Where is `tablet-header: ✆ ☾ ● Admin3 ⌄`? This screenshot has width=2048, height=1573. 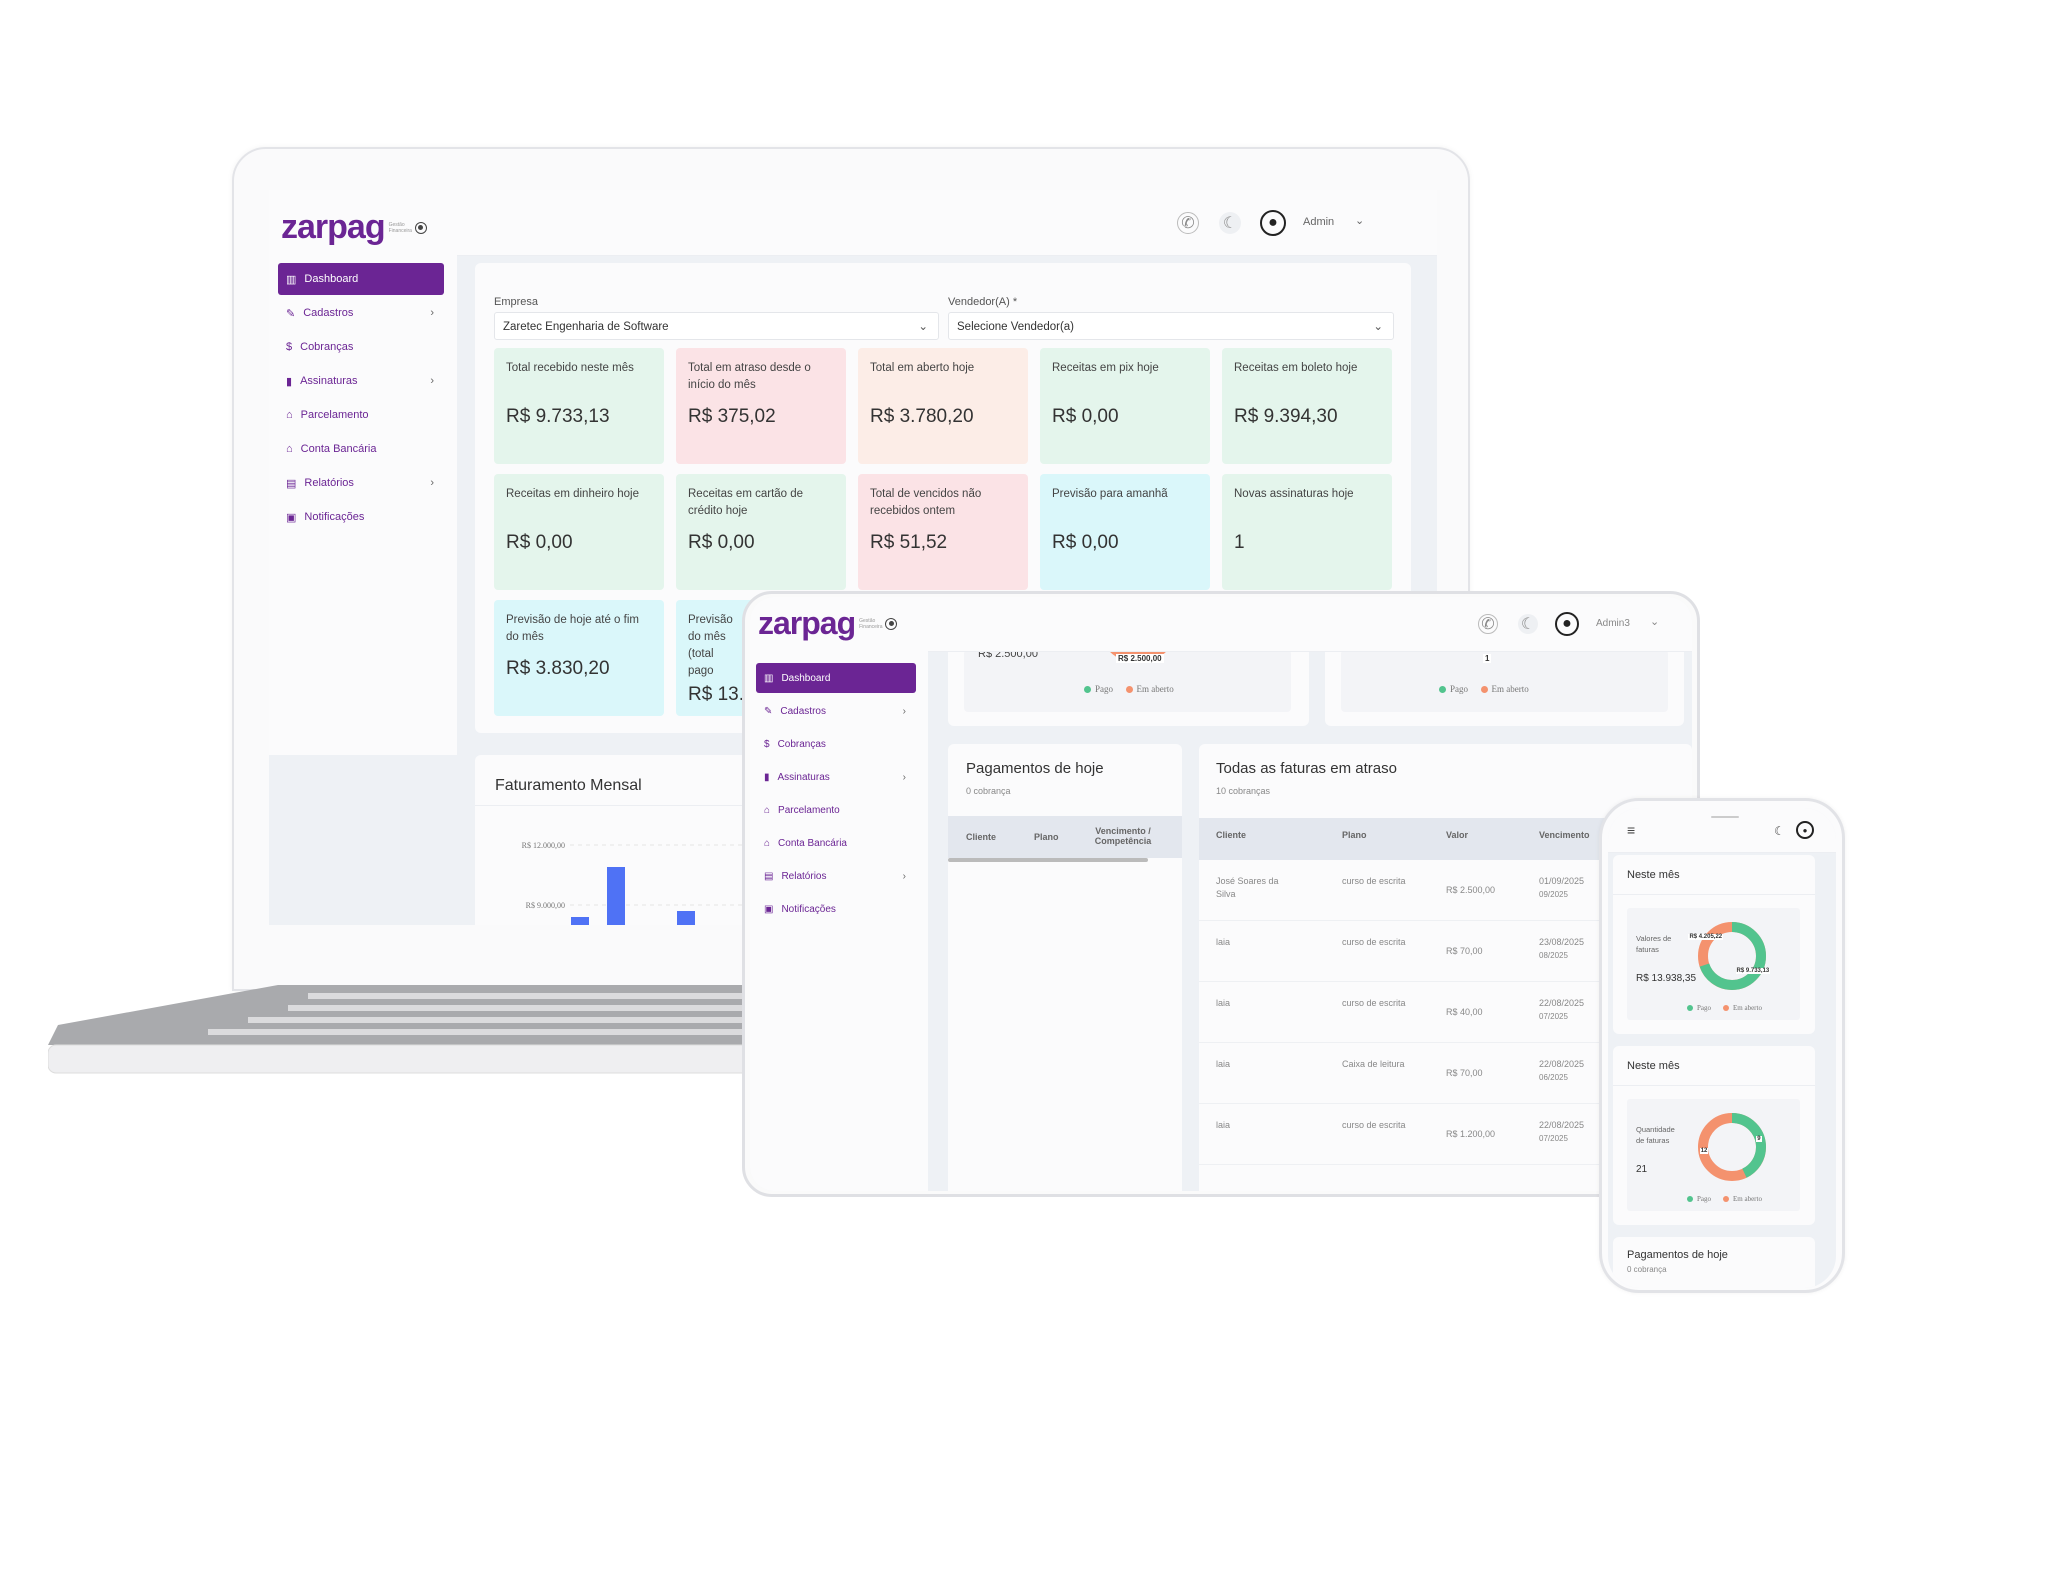 tablet-header: ✆ ☾ ● Admin3 ⌄ is located at coordinates (1310, 624).